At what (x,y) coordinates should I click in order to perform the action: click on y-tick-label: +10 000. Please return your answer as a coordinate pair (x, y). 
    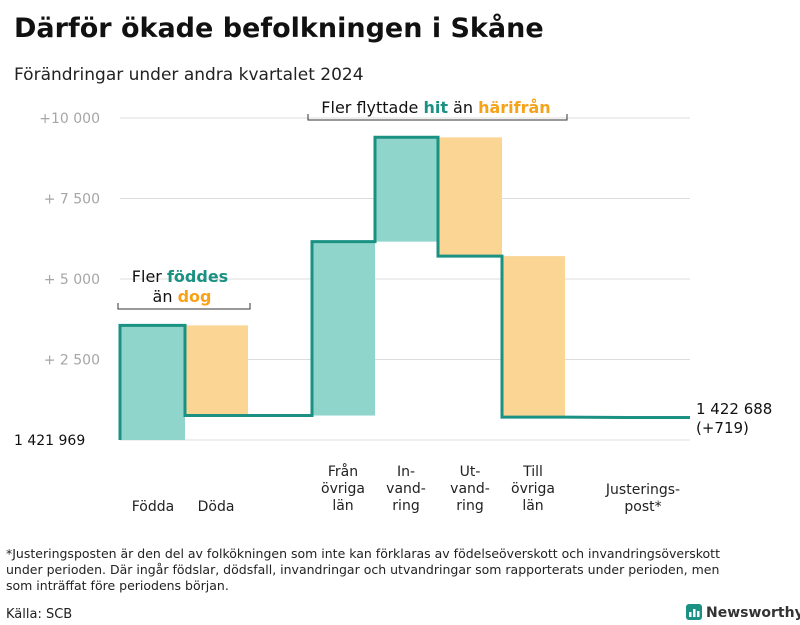
    Looking at the image, I should click on (69, 119).